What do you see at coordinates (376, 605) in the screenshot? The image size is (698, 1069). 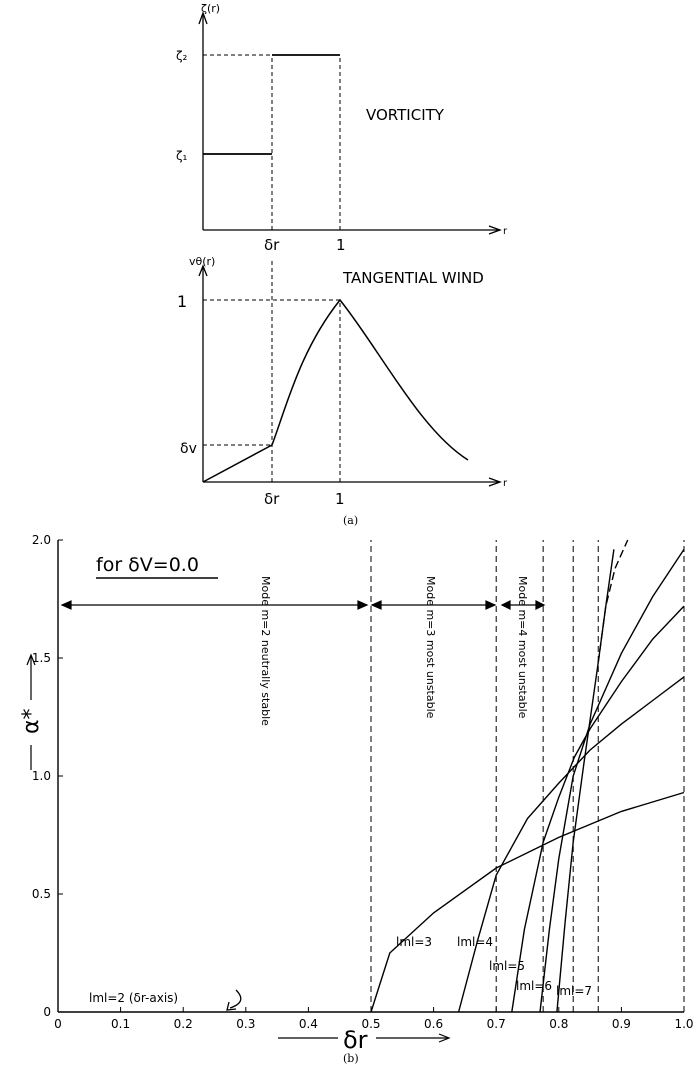 I see `mode-m3-left-arrowhead` at bounding box center [376, 605].